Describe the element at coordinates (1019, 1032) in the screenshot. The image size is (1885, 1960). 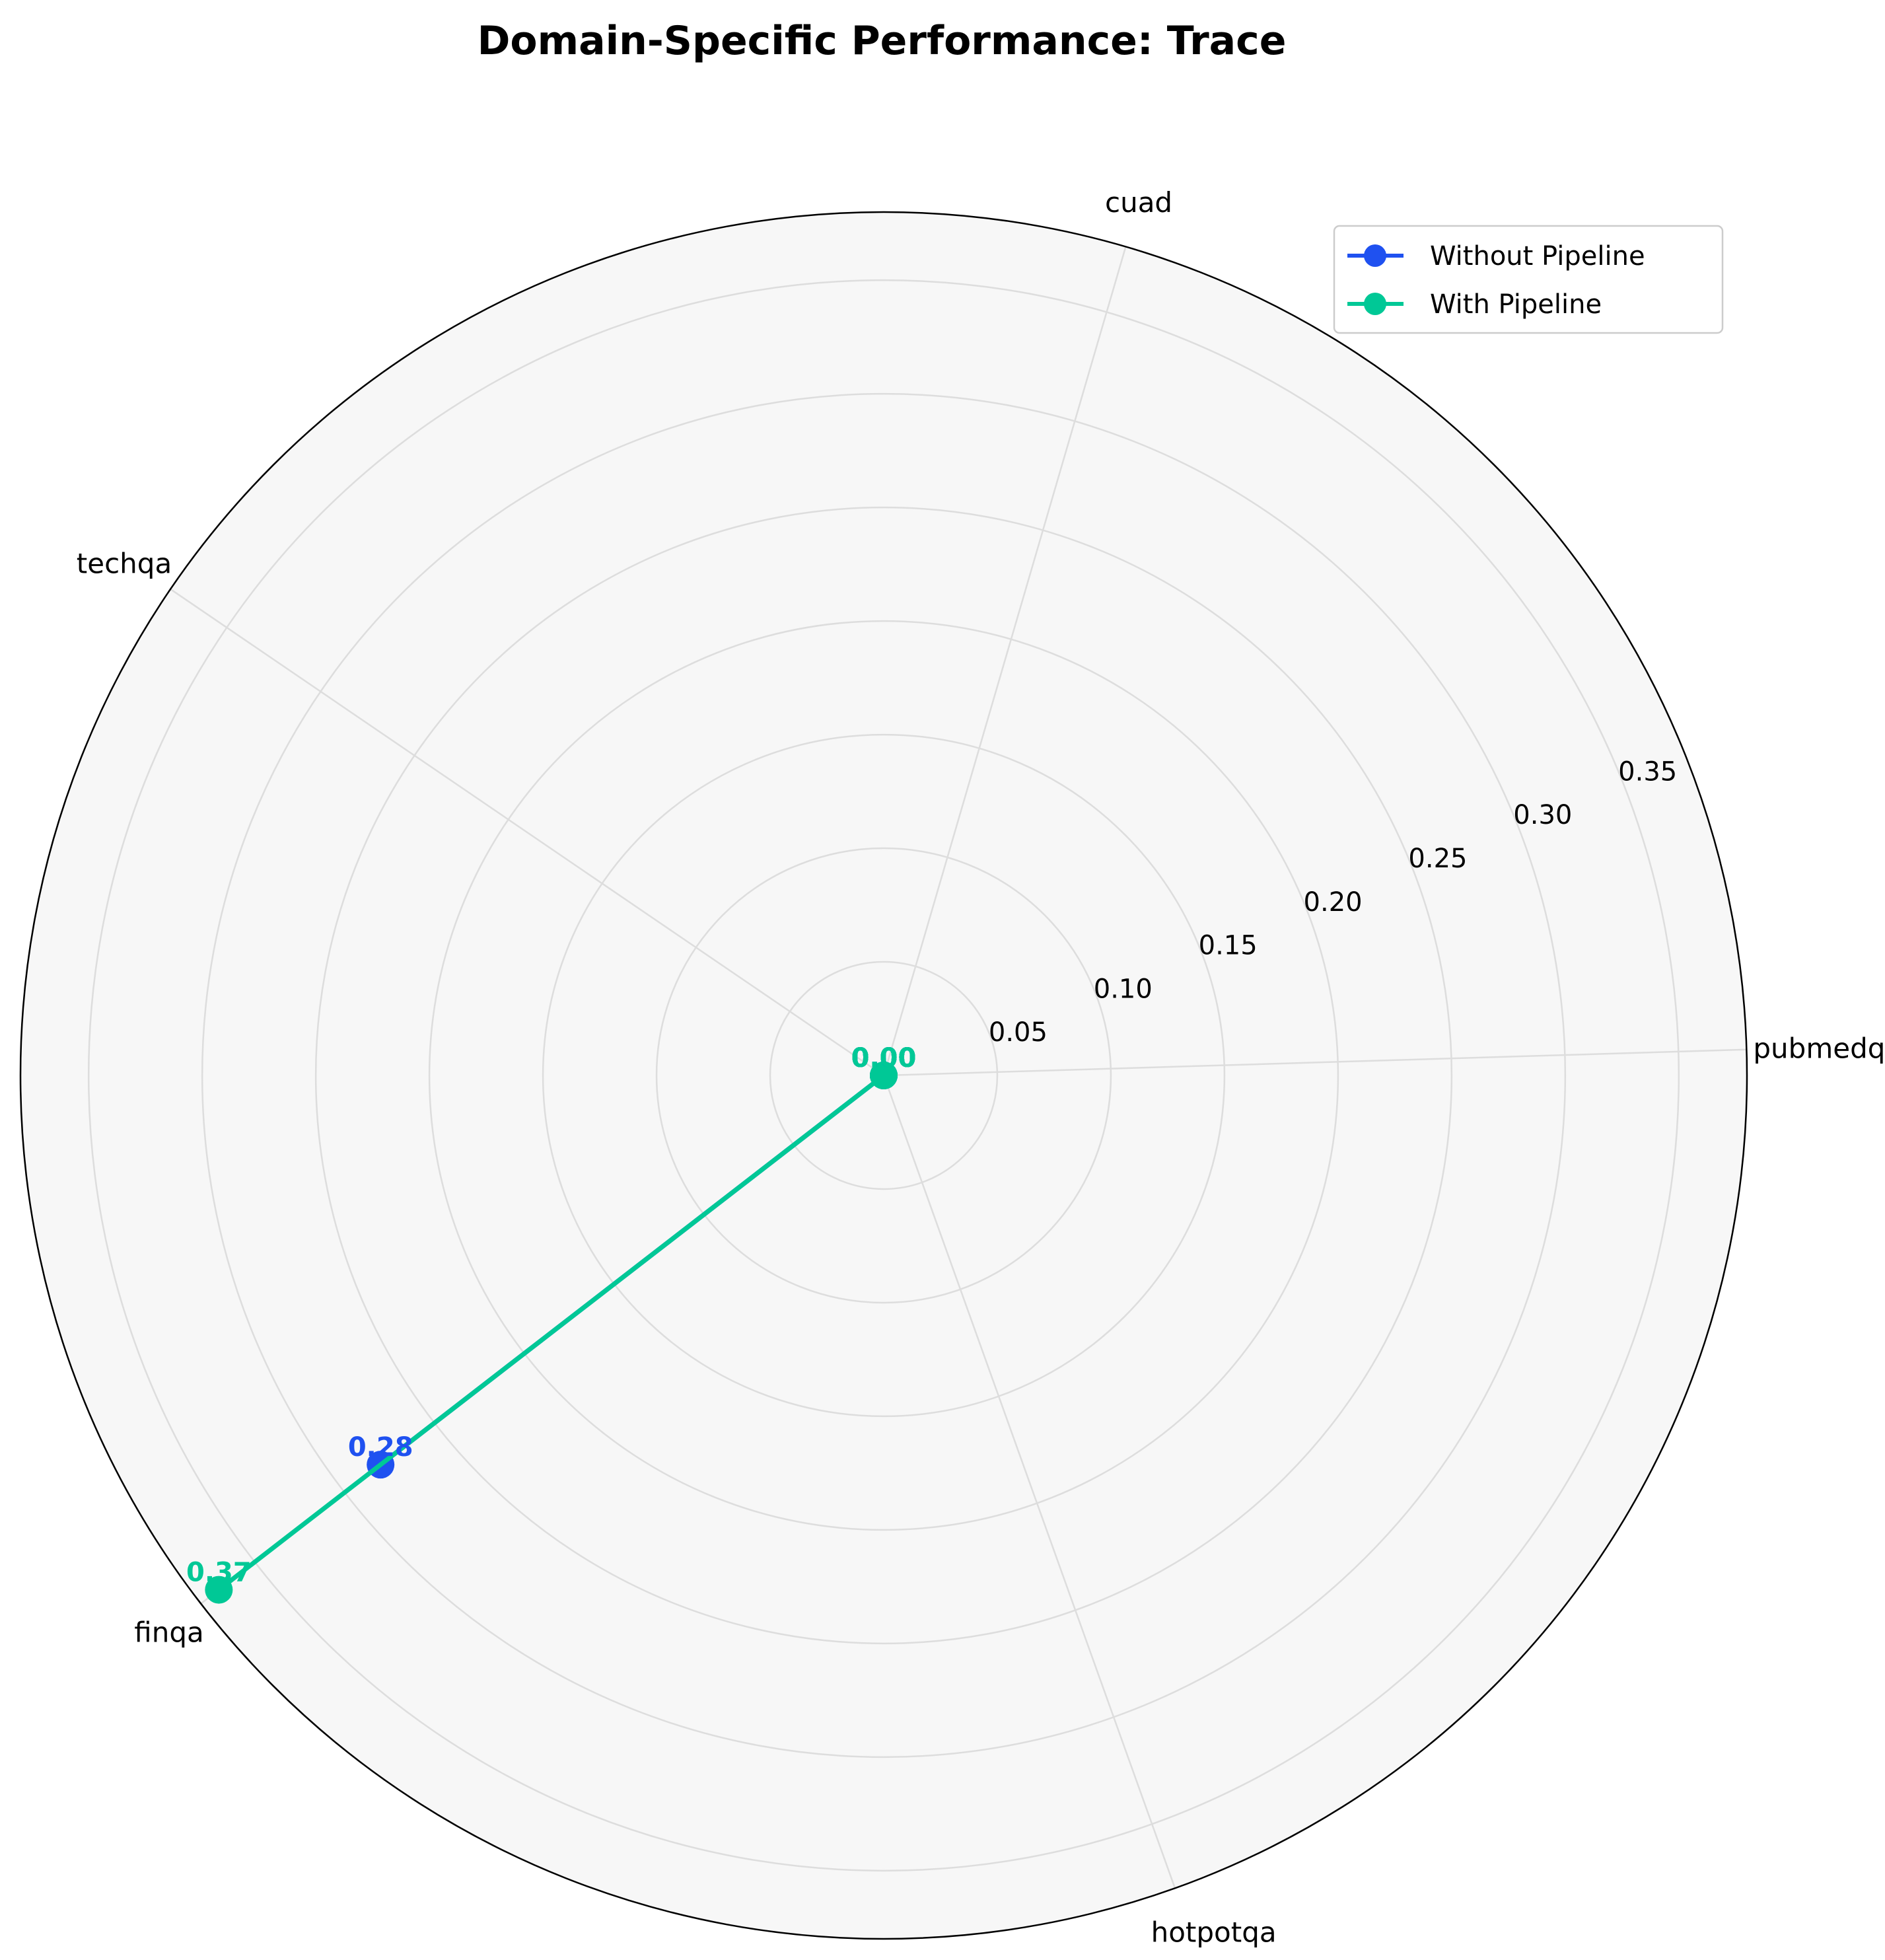
I see `radial-tick-label: 0.05` at that location.